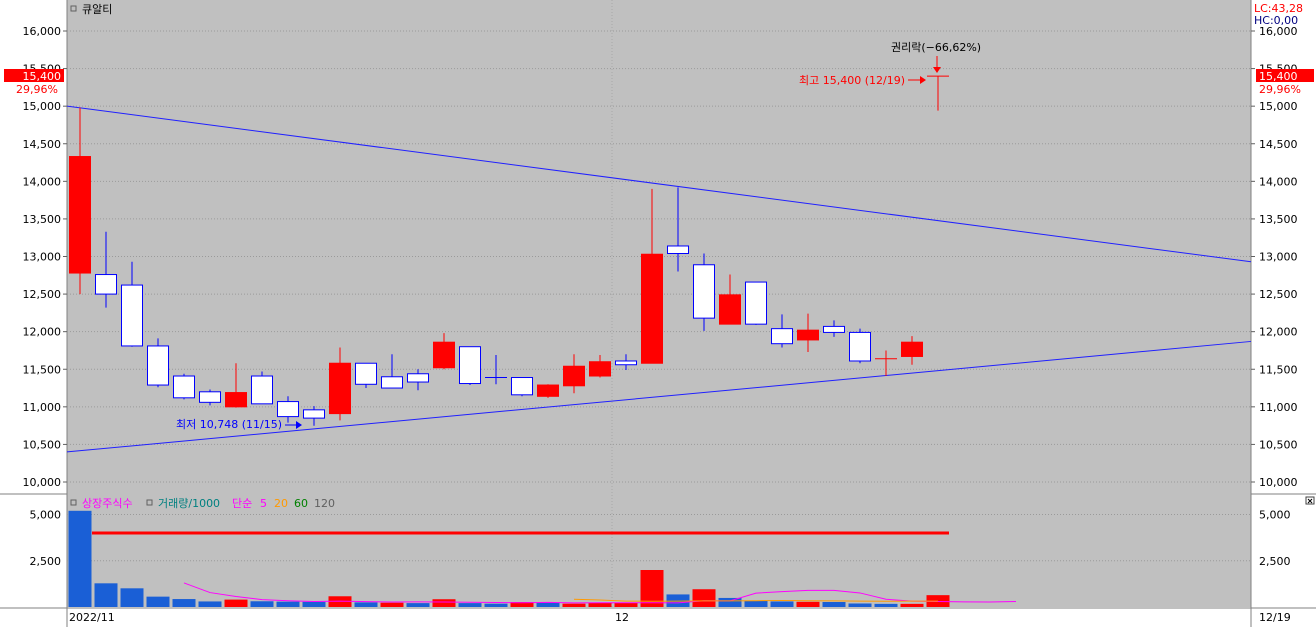 This screenshot has height=627, width=1316. Describe the element at coordinates (42, 482) in the screenshot. I see `y-tick-label-left: 10,000` at that location.